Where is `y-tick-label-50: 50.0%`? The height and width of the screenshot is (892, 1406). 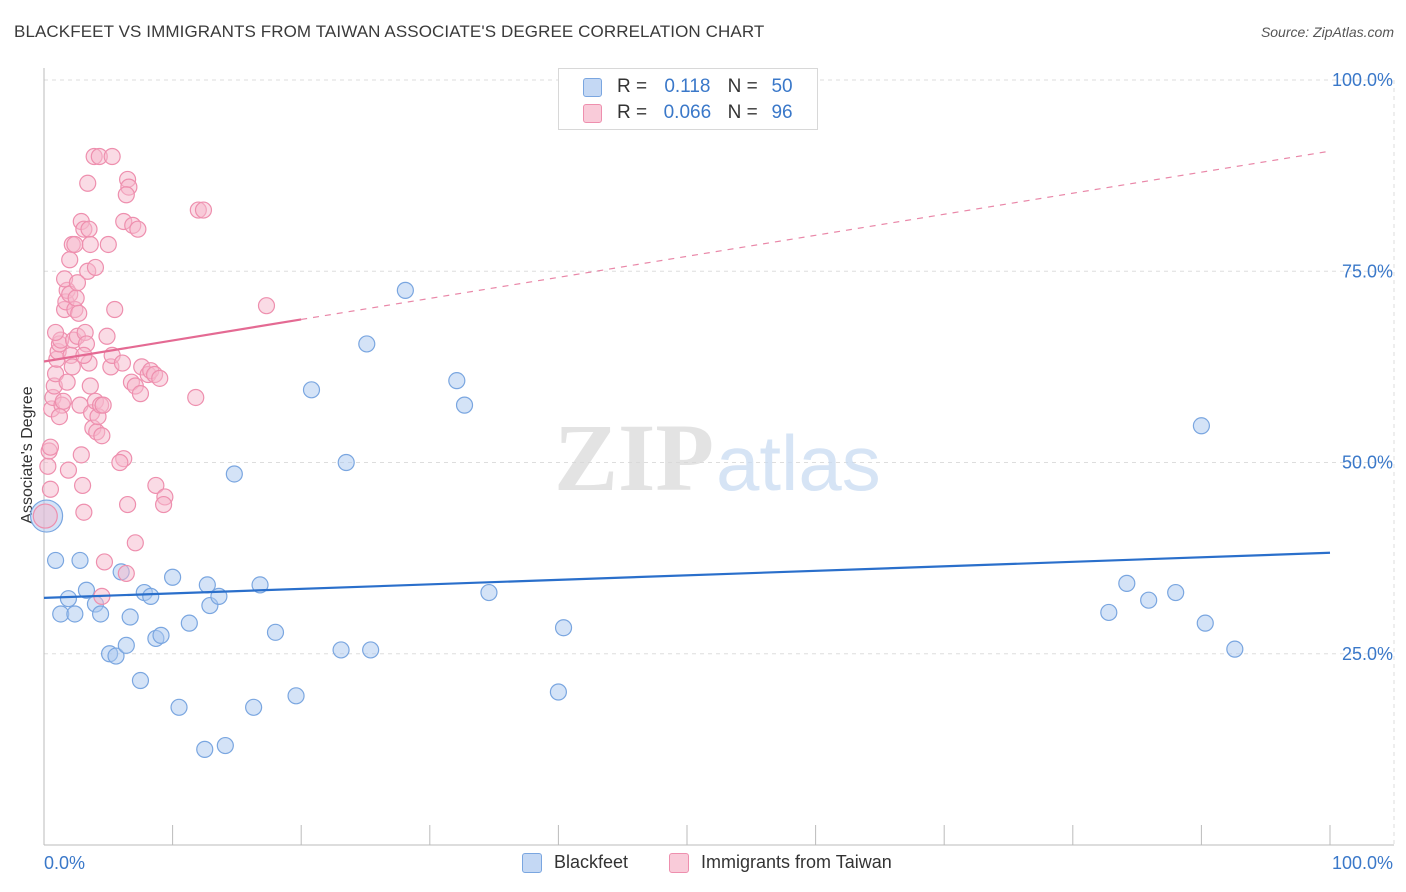 y-tick-label-50: 50.0% is located at coordinates (1367, 463).